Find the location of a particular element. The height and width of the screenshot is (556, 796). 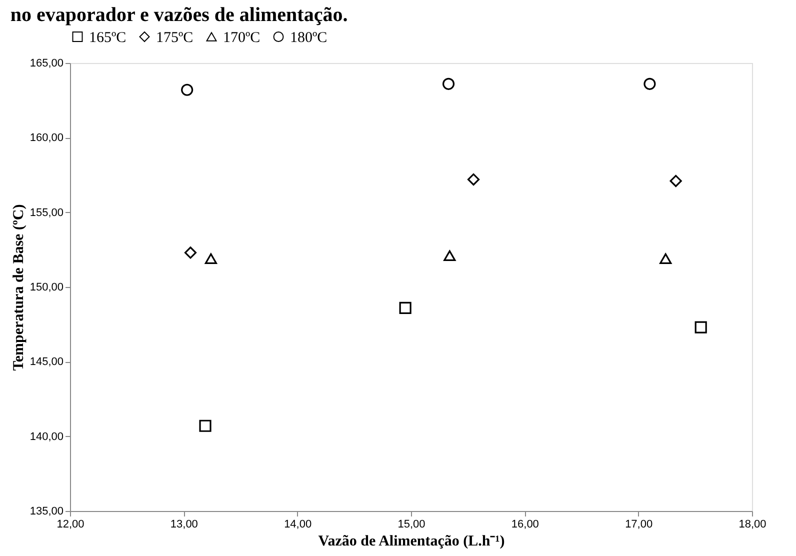

x-tick-label: 14,00 is located at coordinates (298, 524).